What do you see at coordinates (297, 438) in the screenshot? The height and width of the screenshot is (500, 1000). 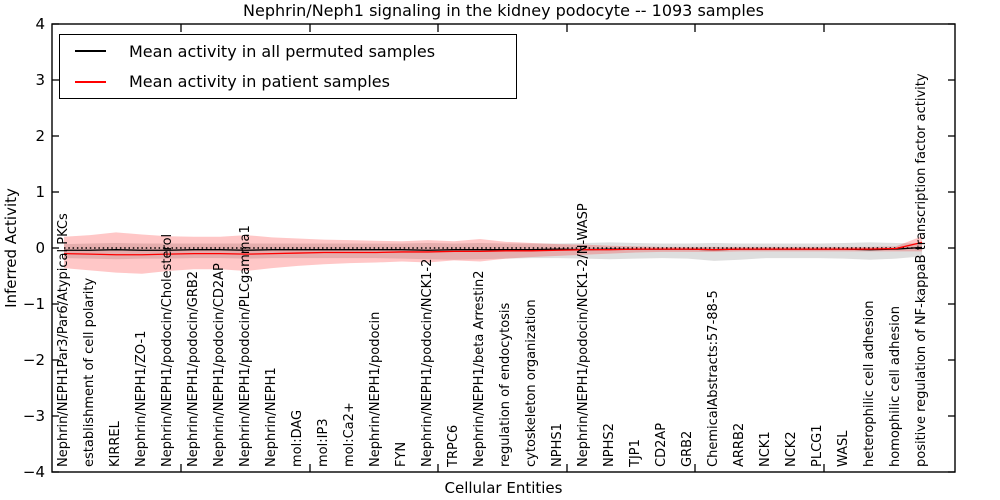 I see `x-tick-label: mol:DAG` at bounding box center [297, 438].